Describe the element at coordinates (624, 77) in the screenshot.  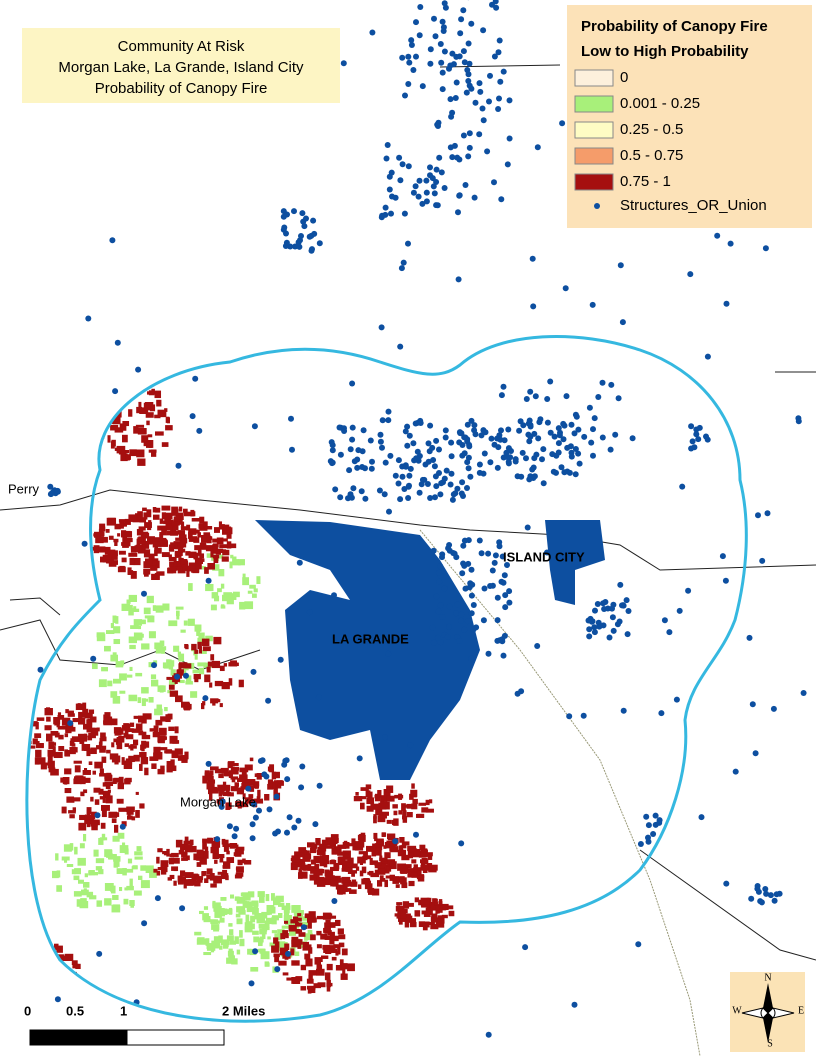
I see `legend-label: 0` at that location.